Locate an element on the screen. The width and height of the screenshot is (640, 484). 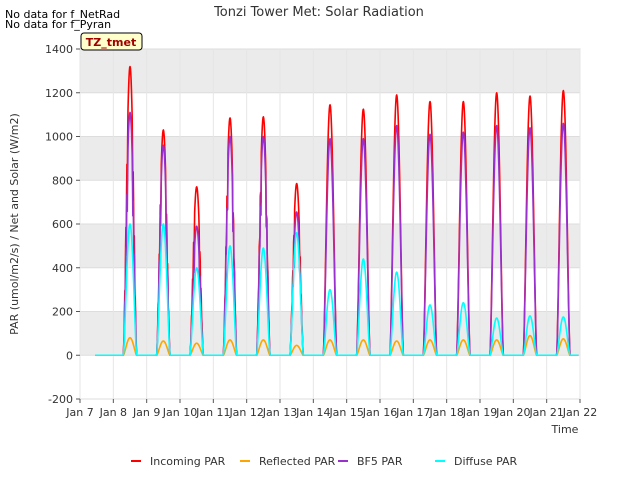
chart-title: Tonzi Tower Met: Solar Radiation is located at coordinates (318, 12).